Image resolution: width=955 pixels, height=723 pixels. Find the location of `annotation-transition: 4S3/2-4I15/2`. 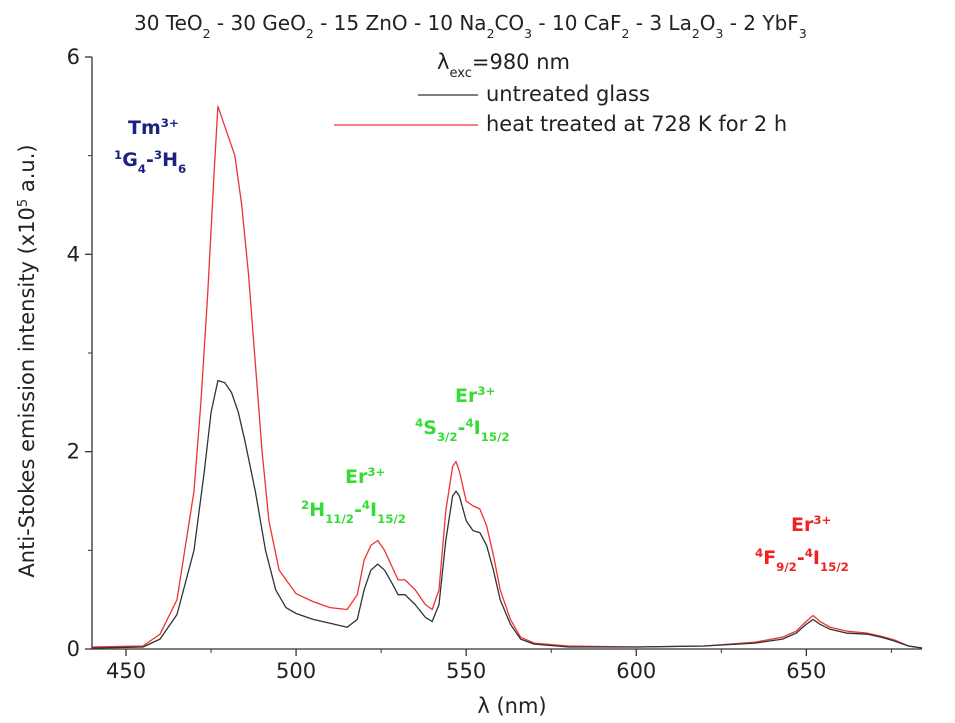

annotation-transition: 4S3/2-4I15/2 is located at coordinates (462, 430).